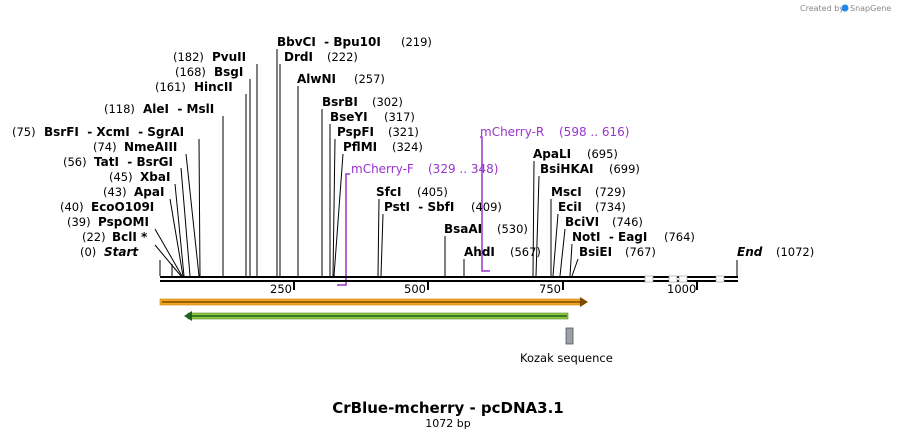  I want to click on kozak-box, so click(569, 336).